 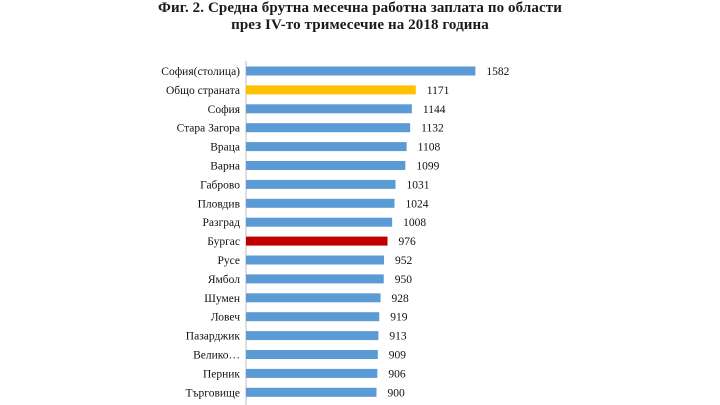 What do you see at coordinates (398, 337) in the screenshot?
I see `value-label: 913` at bounding box center [398, 337].